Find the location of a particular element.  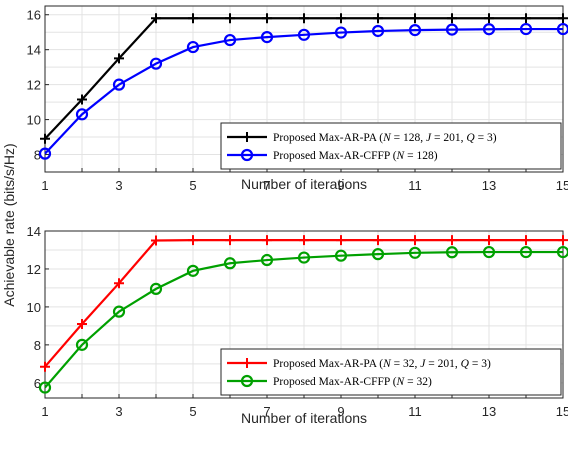

x-axis-label: Number of iterations is located at coordinates (304, 184).